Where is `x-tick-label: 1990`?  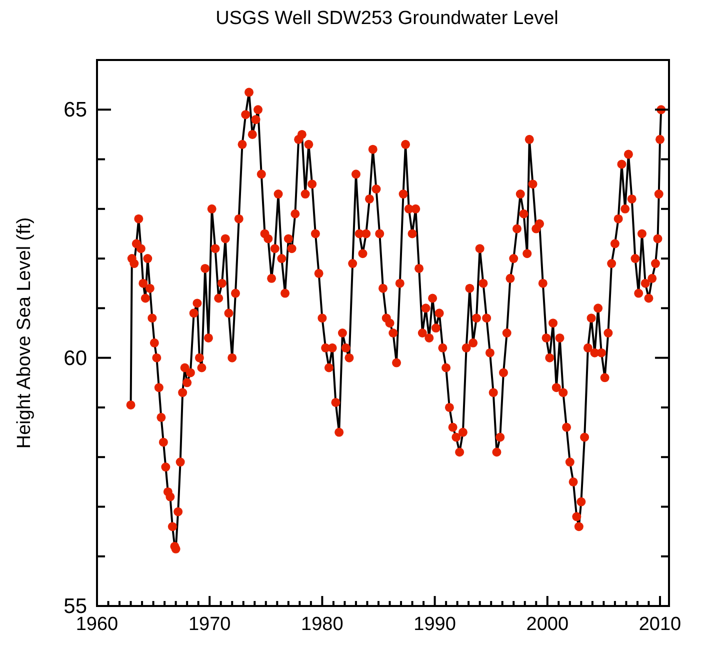
x-tick-label: 1990 is located at coordinates (435, 624).